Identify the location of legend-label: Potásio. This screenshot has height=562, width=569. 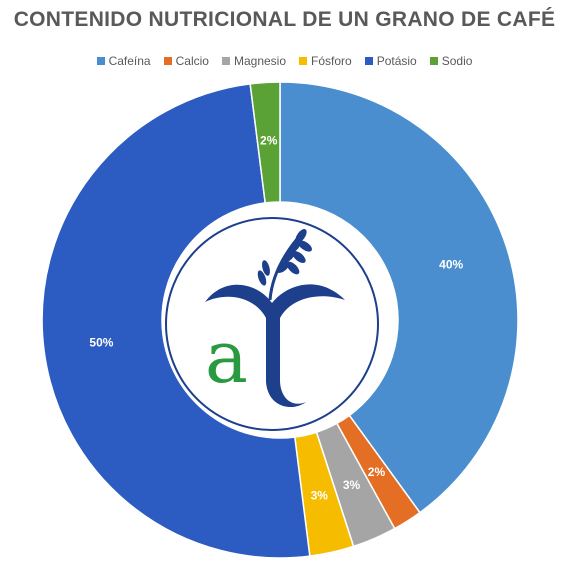
(396, 61).